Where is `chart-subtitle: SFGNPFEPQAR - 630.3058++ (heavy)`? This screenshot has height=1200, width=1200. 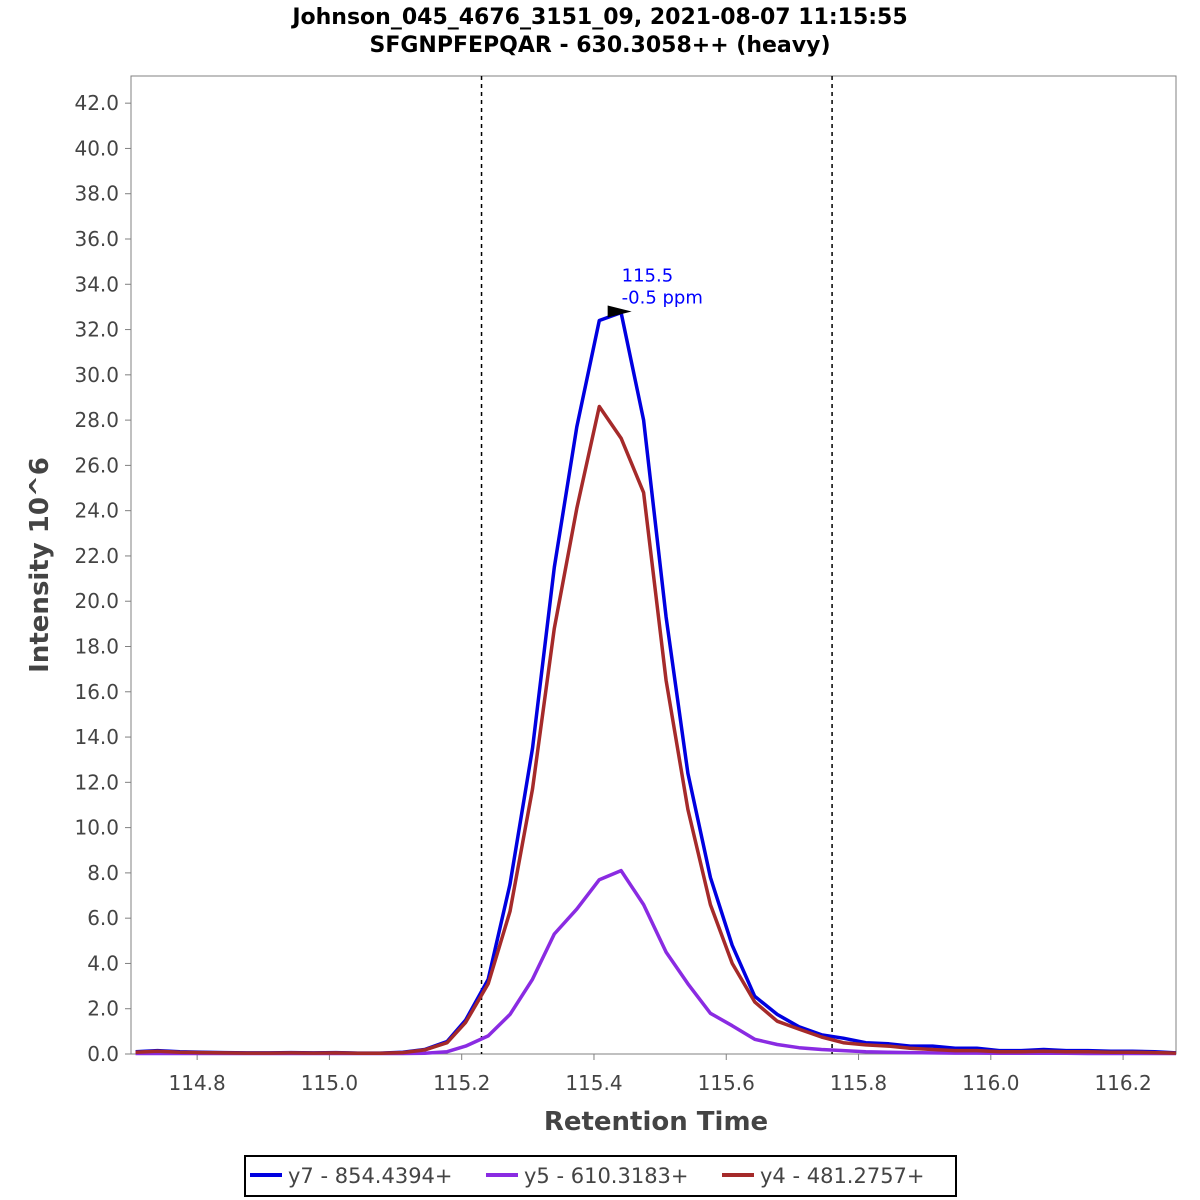
chart-subtitle: SFGNPFEPQAR - 630.3058++ (heavy) is located at coordinates (599, 45).